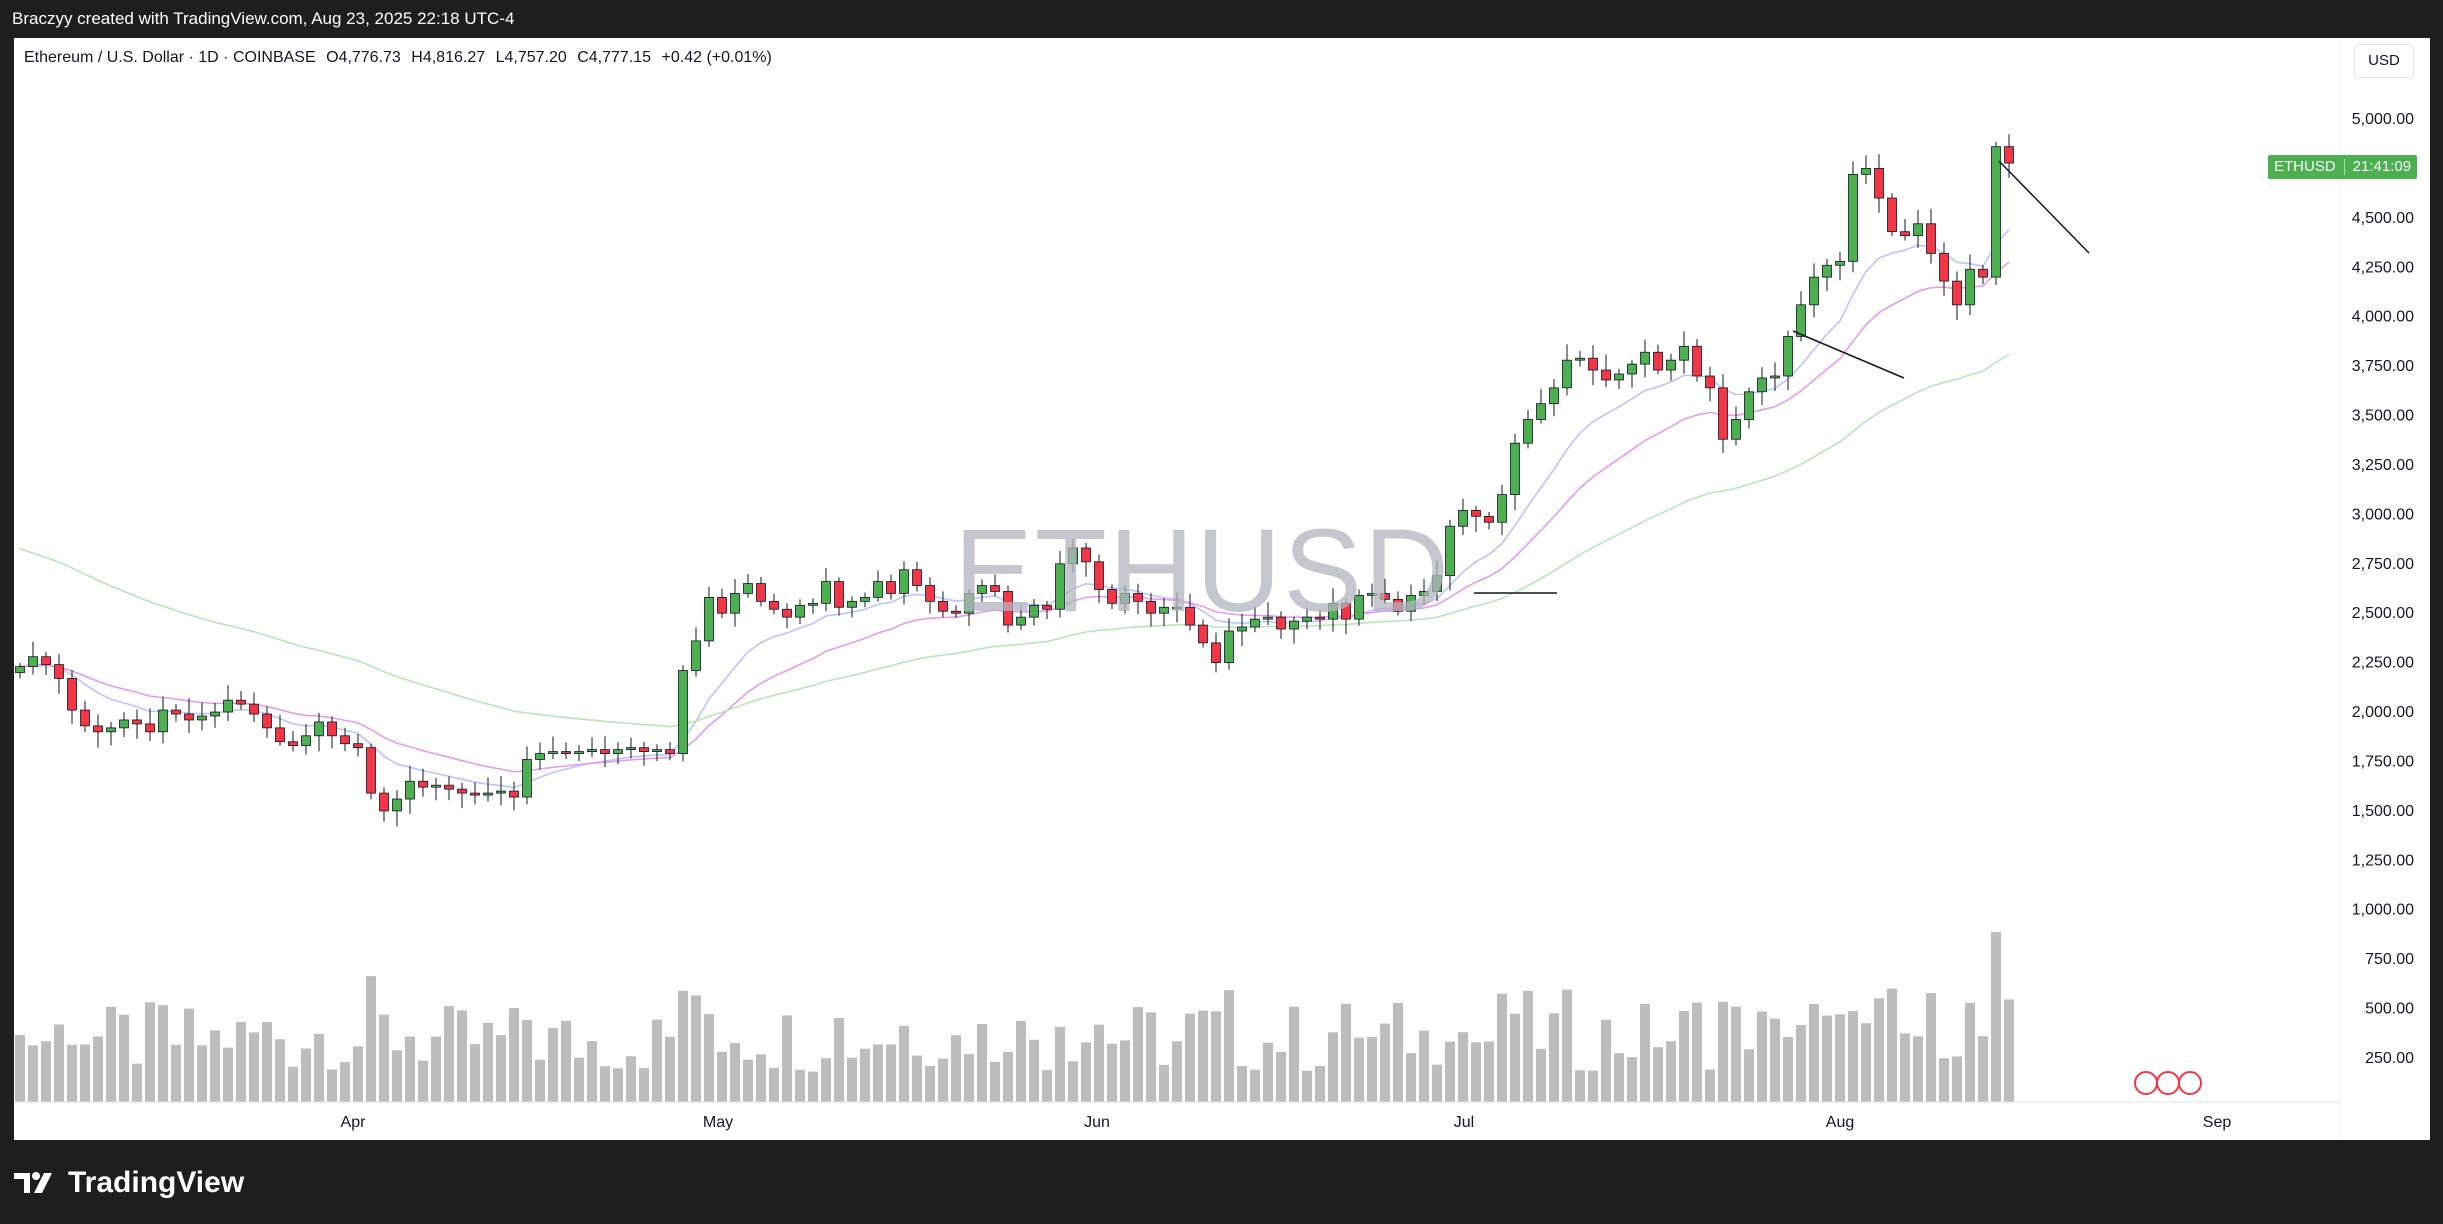 The height and width of the screenshot is (1224, 2443). I want to click on brand-logo: TradingView, so click(129, 1183).